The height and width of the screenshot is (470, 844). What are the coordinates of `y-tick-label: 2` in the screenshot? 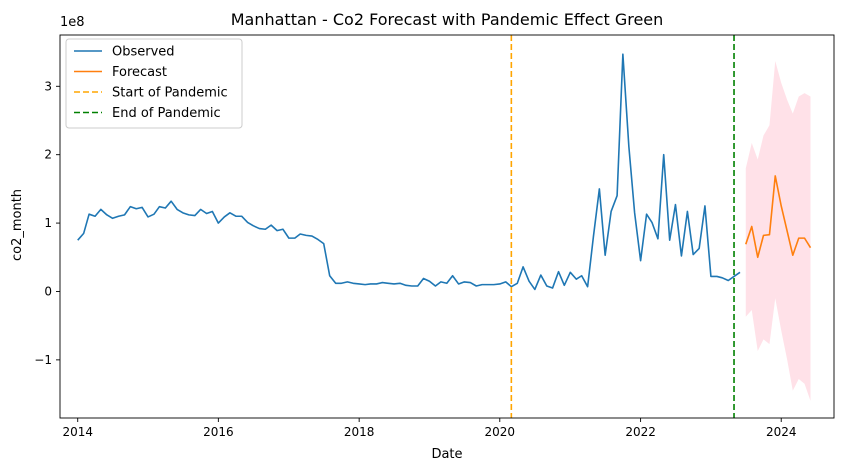 It's located at (48, 155).